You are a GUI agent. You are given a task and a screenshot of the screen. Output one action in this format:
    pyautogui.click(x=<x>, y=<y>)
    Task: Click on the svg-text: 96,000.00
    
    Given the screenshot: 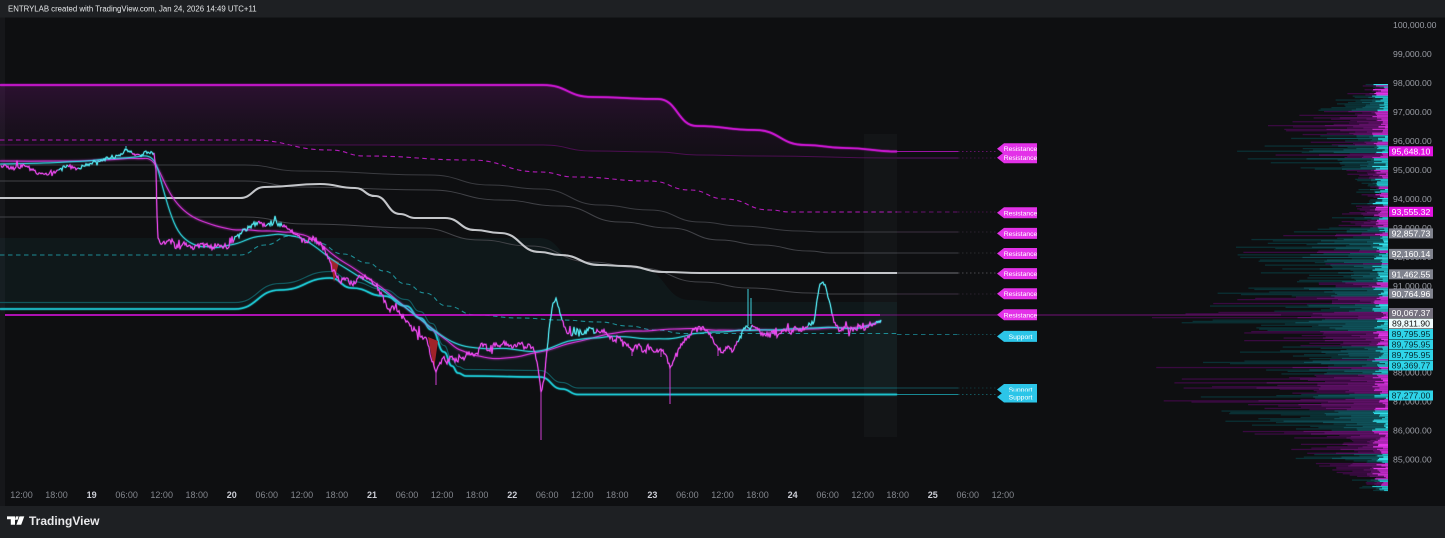 What is the action you would take?
    pyautogui.click(x=1412, y=141)
    